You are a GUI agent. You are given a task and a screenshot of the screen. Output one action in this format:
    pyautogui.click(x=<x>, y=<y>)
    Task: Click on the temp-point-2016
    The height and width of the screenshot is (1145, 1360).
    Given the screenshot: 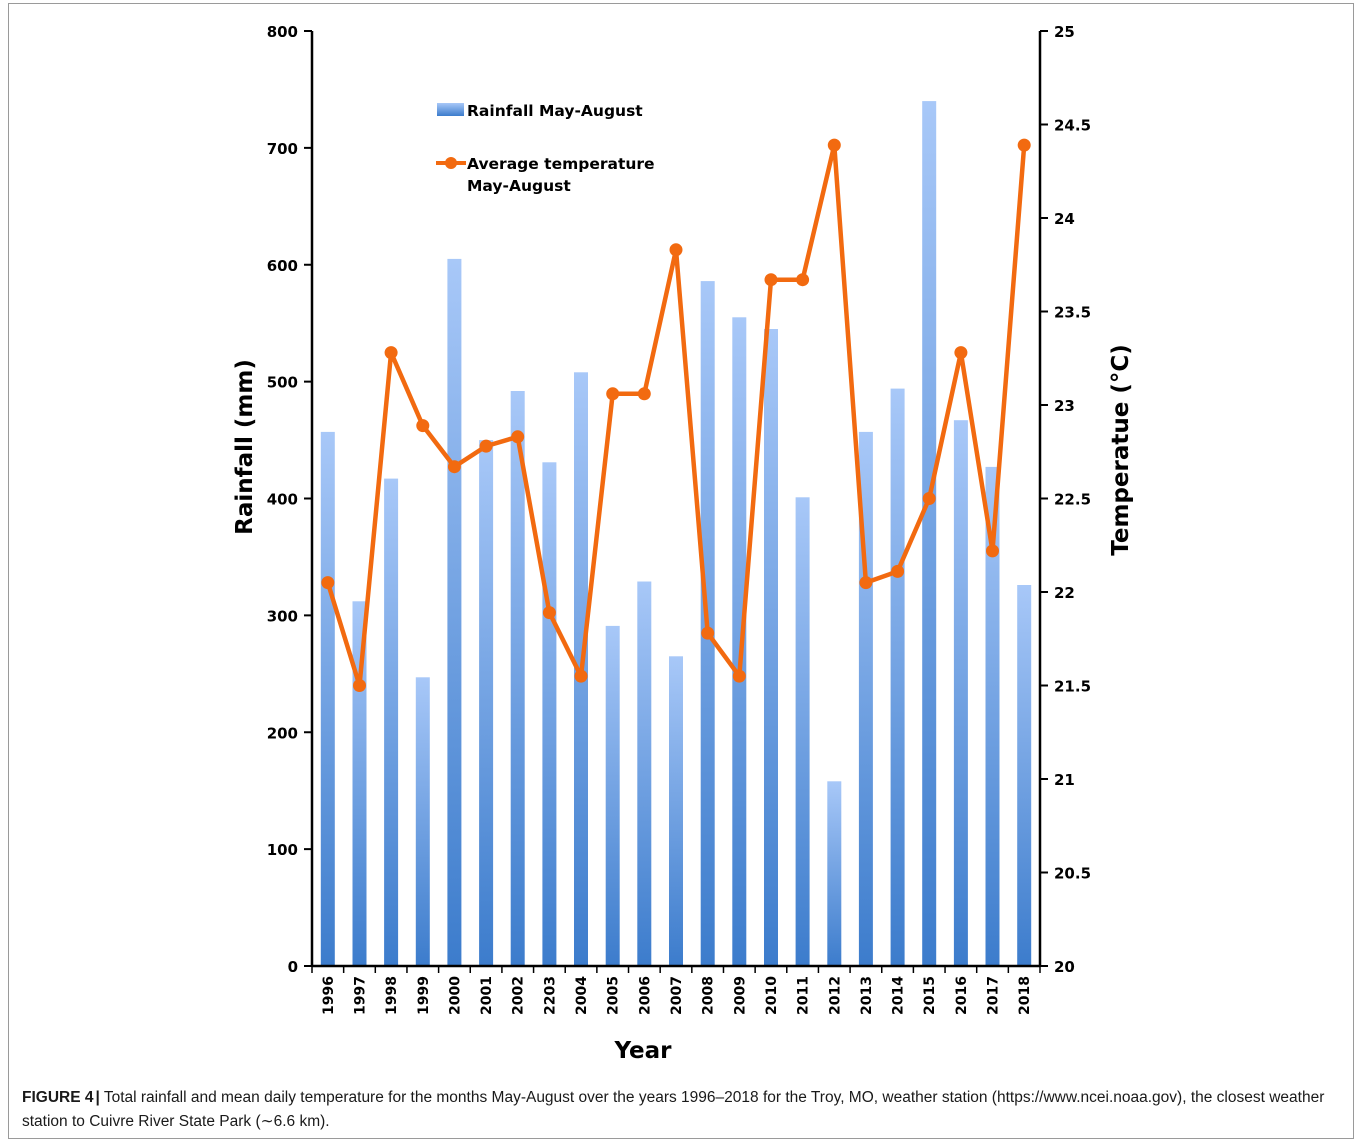 What is the action you would take?
    pyautogui.click(x=961, y=353)
    